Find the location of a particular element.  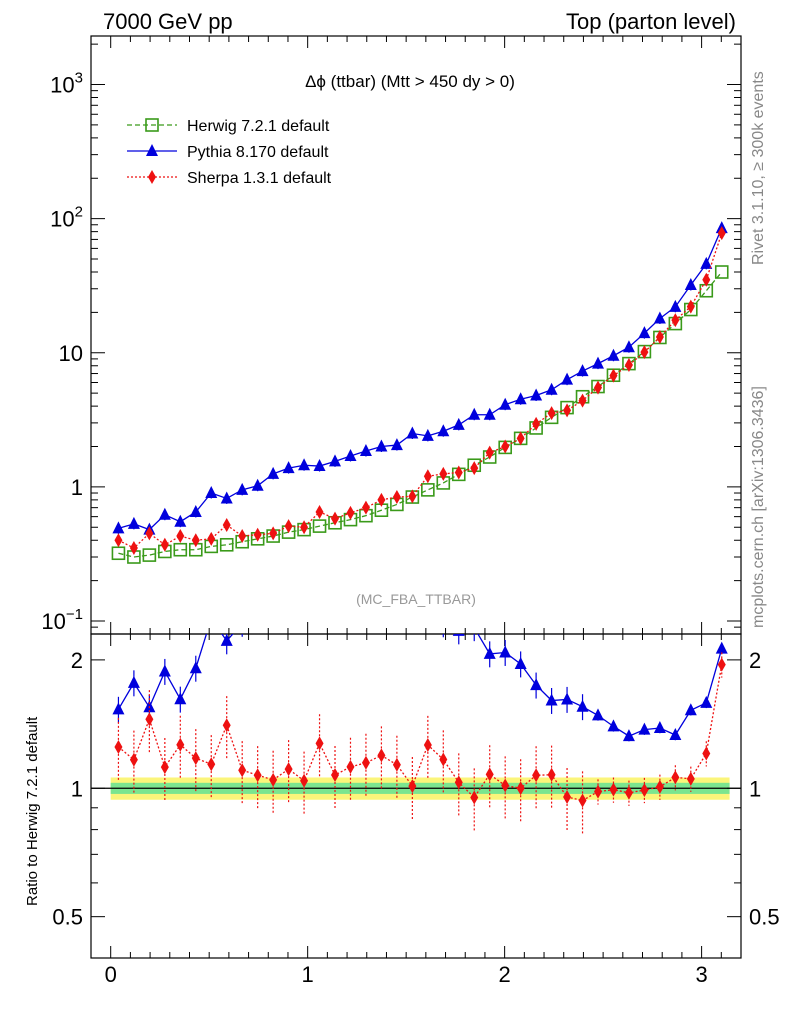

header-right: Top (parton level) is located at coordinates (651, 21).